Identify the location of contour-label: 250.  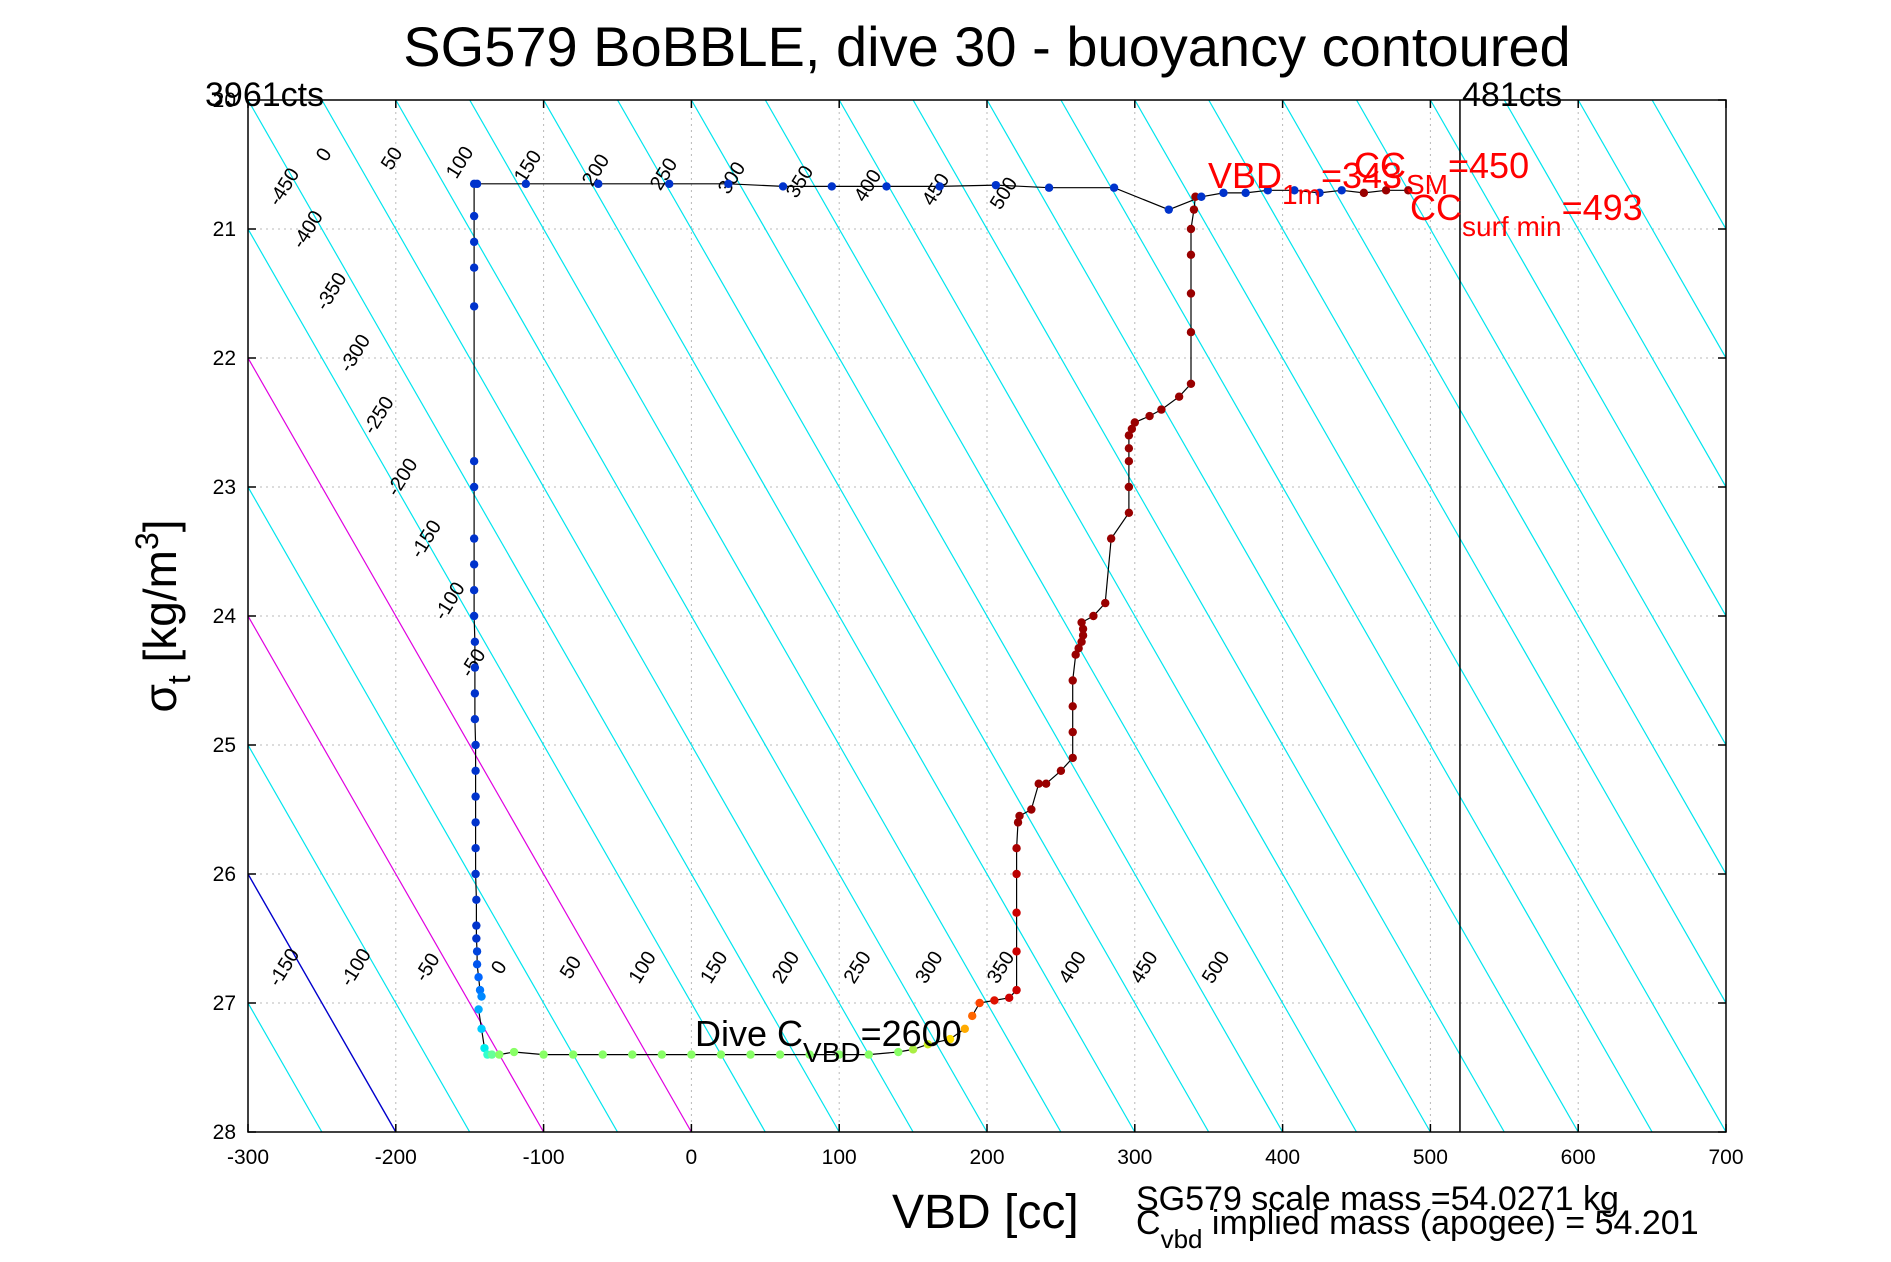
(858, 968).